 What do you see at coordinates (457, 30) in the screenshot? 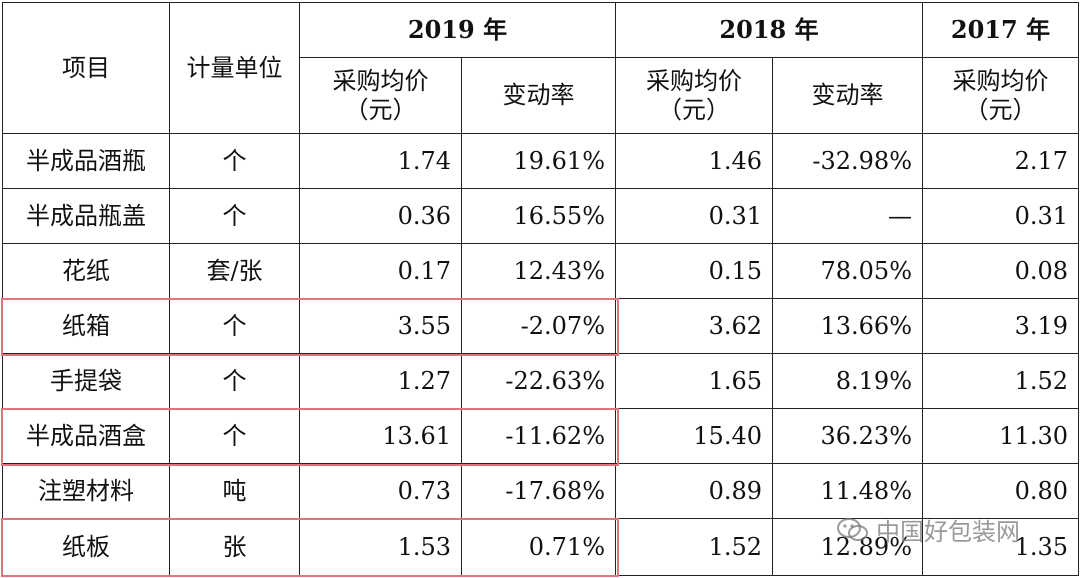
I see `header-year-2019: 2019 年` at bounding box center [457, 30].